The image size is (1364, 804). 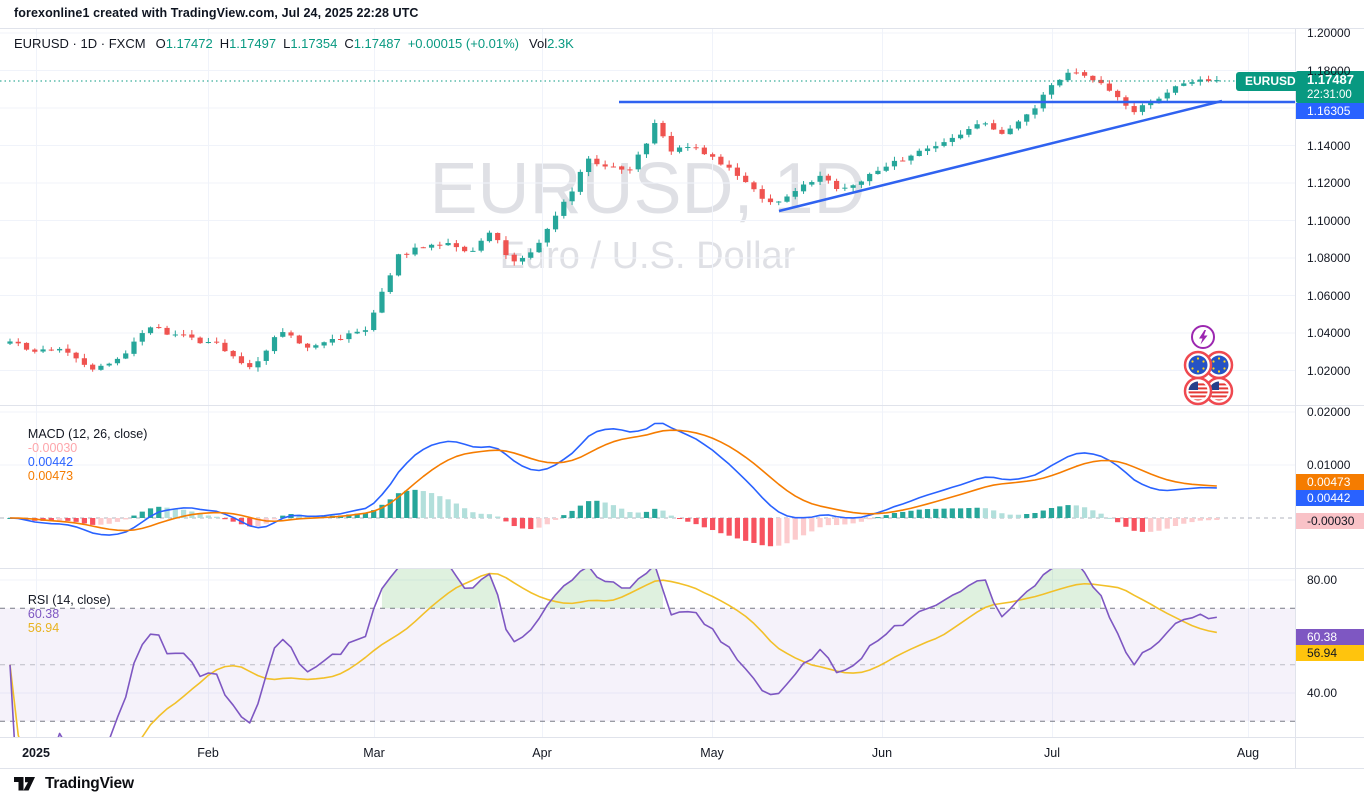 What do you see at coordinates (208, 753) in the screenshot?
I see `time-axis-label: Feb` at bounding box center [208, 753].